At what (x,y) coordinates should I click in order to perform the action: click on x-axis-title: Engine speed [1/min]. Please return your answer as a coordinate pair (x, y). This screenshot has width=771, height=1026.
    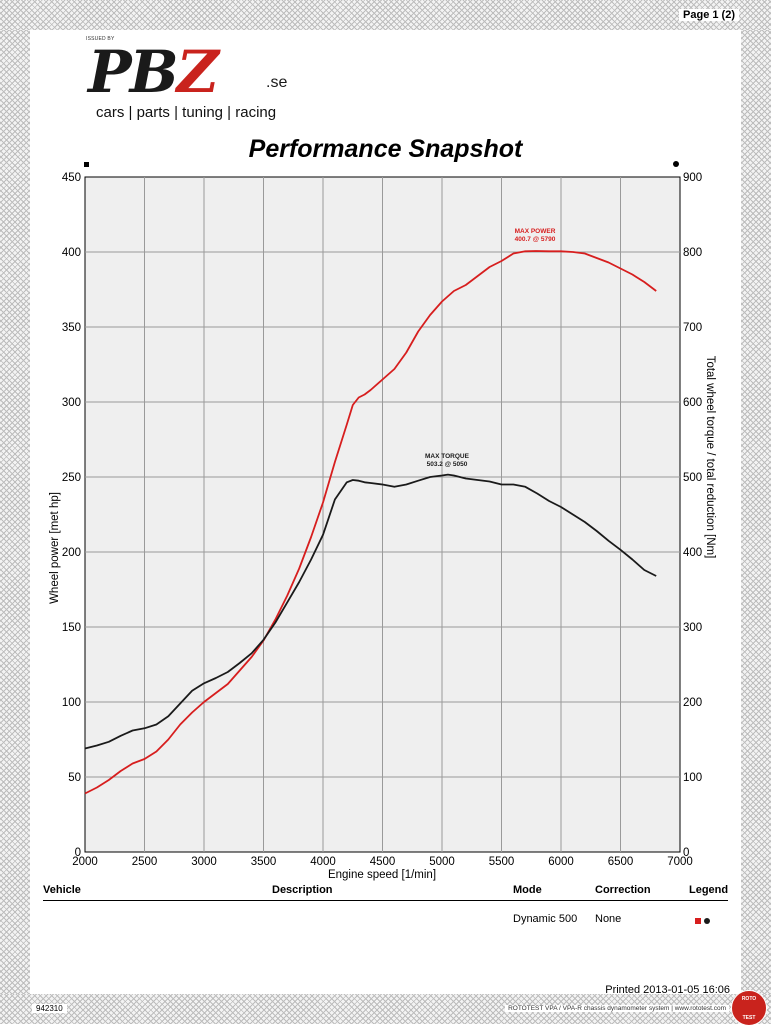
    Looking at the image, I should click on (382, 875).